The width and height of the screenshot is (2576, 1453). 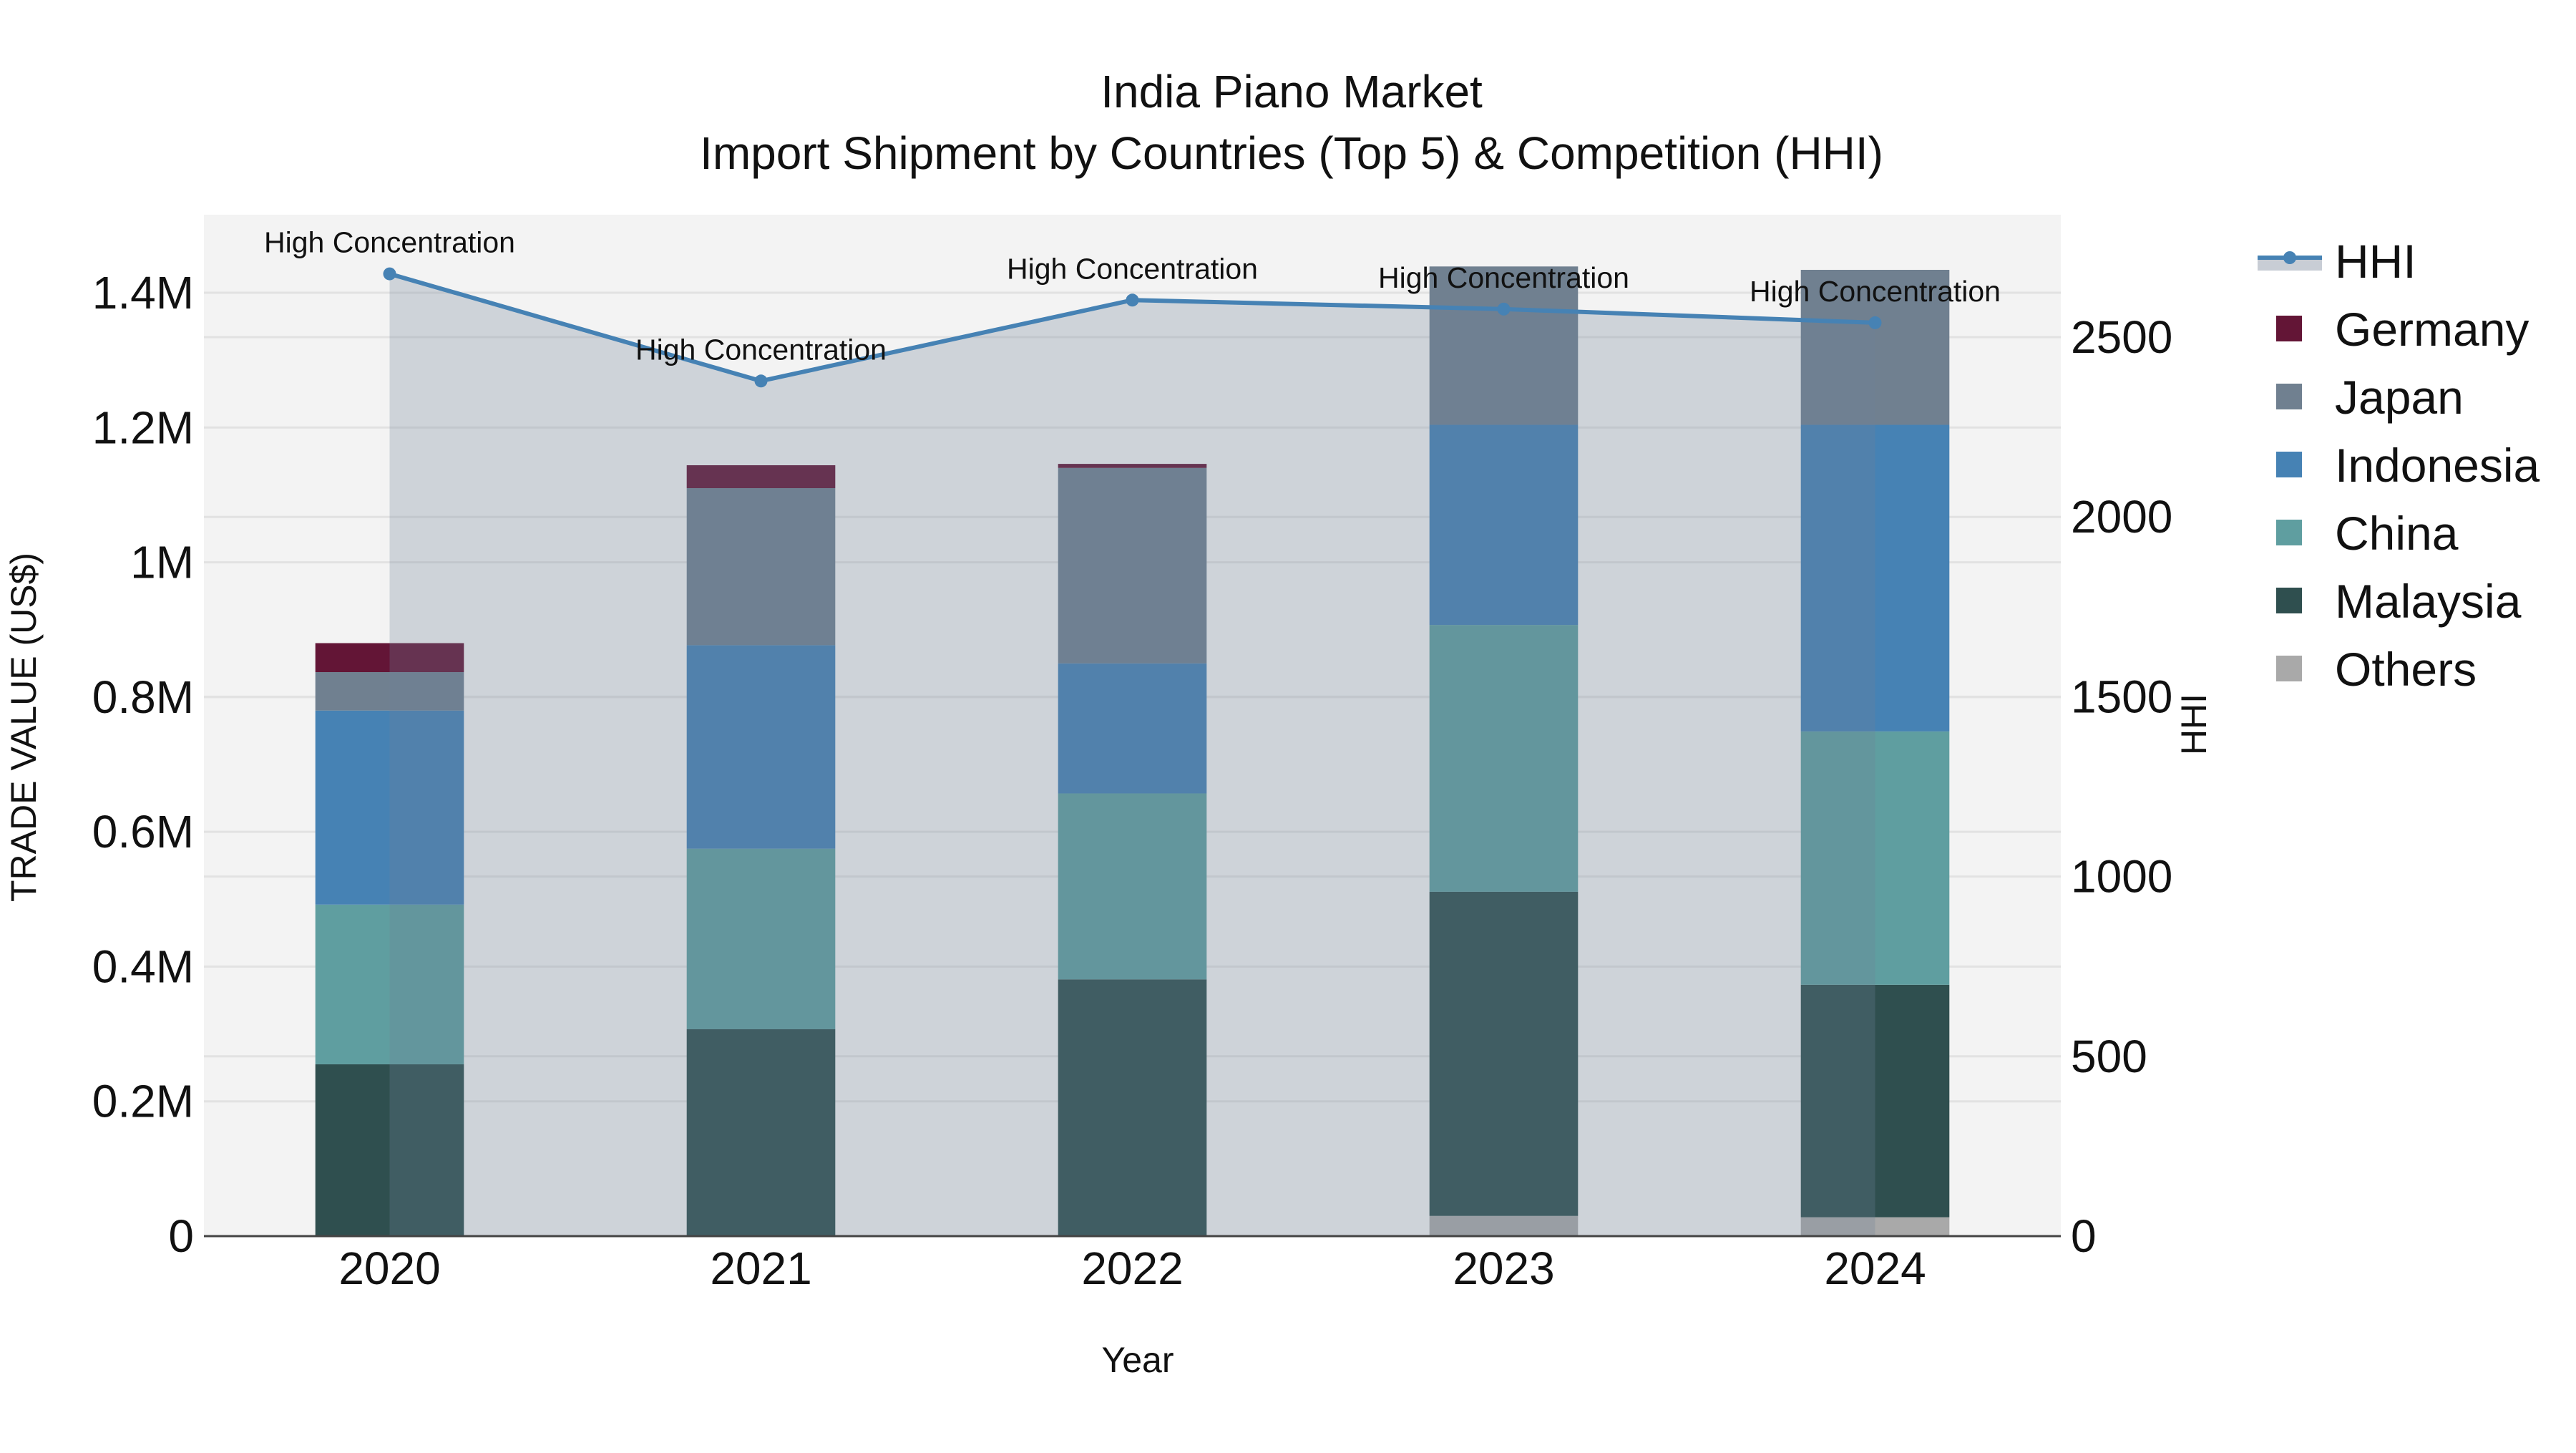 I want to click on legend-label: Japan, so click(x=2399, y=397).